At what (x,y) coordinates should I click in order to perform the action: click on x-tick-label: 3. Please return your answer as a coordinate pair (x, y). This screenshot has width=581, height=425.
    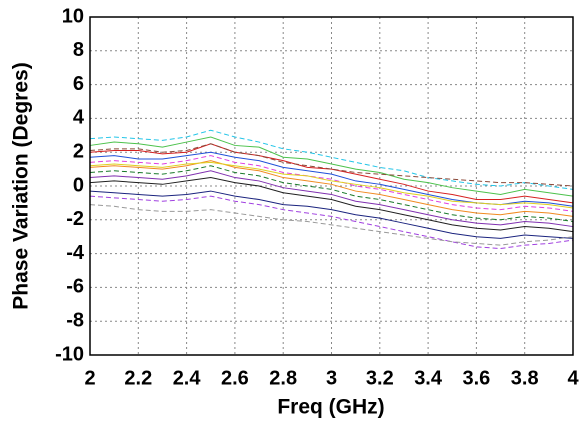
    Looking at the image, I should click on (331, 378).